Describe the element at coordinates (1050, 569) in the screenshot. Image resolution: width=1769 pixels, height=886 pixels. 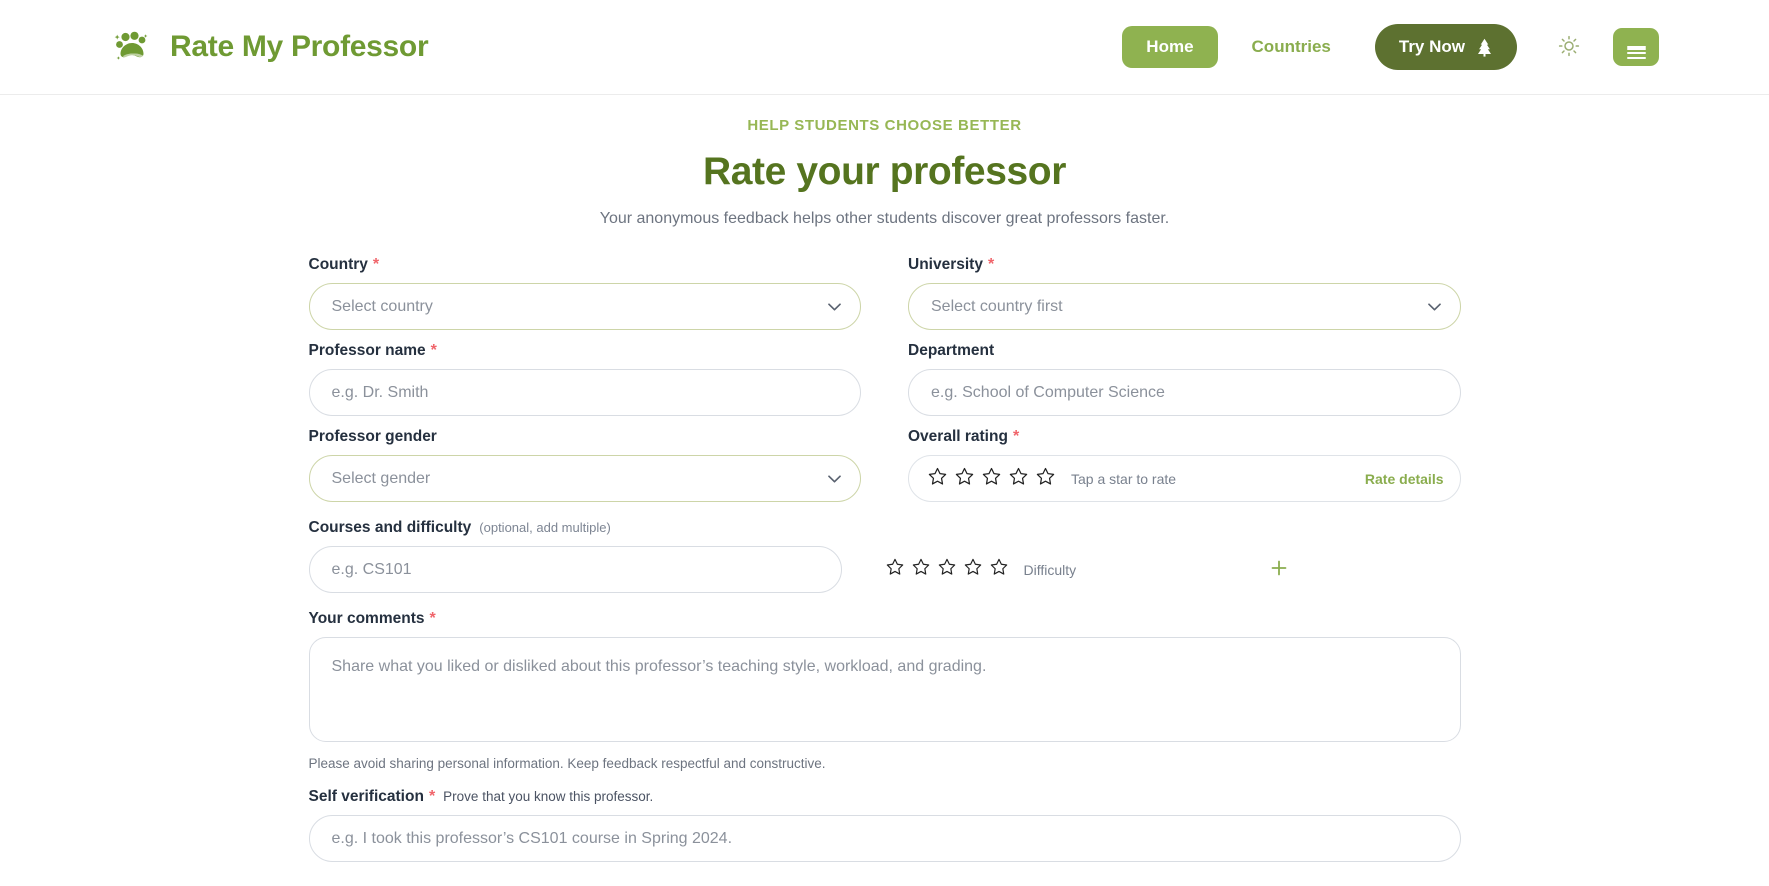
I see `difficulty-label: Difficulty` at that location.